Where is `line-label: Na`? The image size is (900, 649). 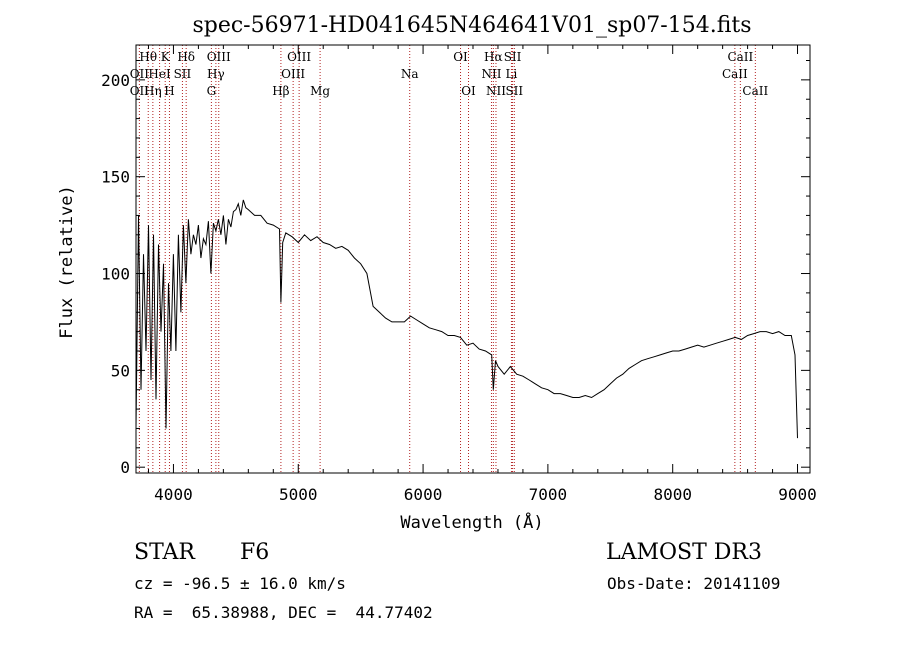
line-label: Na is located at coordinates (410, 74).